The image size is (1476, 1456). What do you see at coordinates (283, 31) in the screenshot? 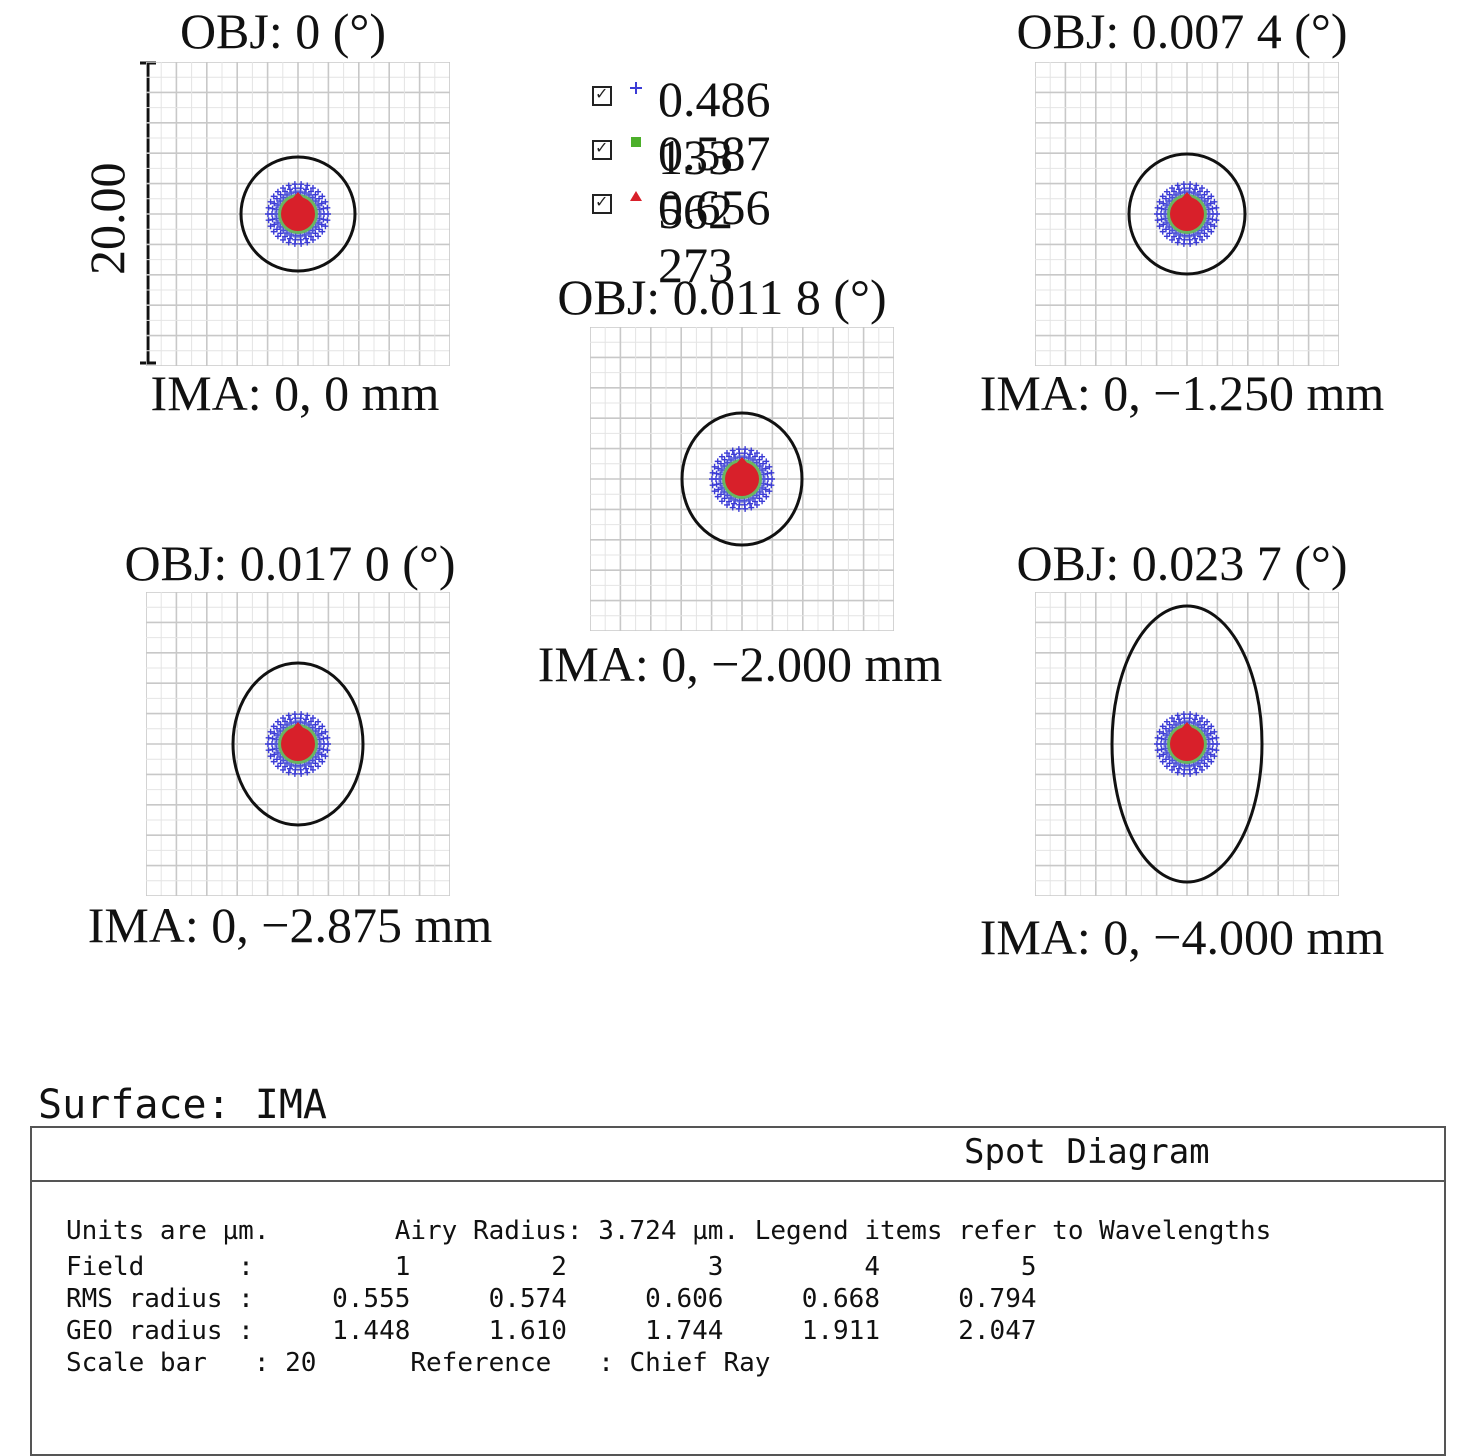
I see `field-1-obj-label: OBJ: 0 (°)` at bounding box center [283, 31].